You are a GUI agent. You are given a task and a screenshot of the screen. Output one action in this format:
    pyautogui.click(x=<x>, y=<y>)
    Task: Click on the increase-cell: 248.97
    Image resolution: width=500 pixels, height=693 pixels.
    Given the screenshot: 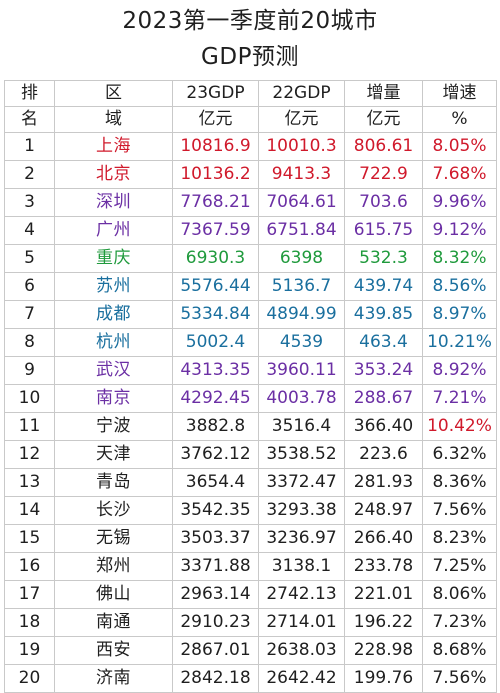 What is the action you would take?
    pyautogui.click(x=383, y=510)
    